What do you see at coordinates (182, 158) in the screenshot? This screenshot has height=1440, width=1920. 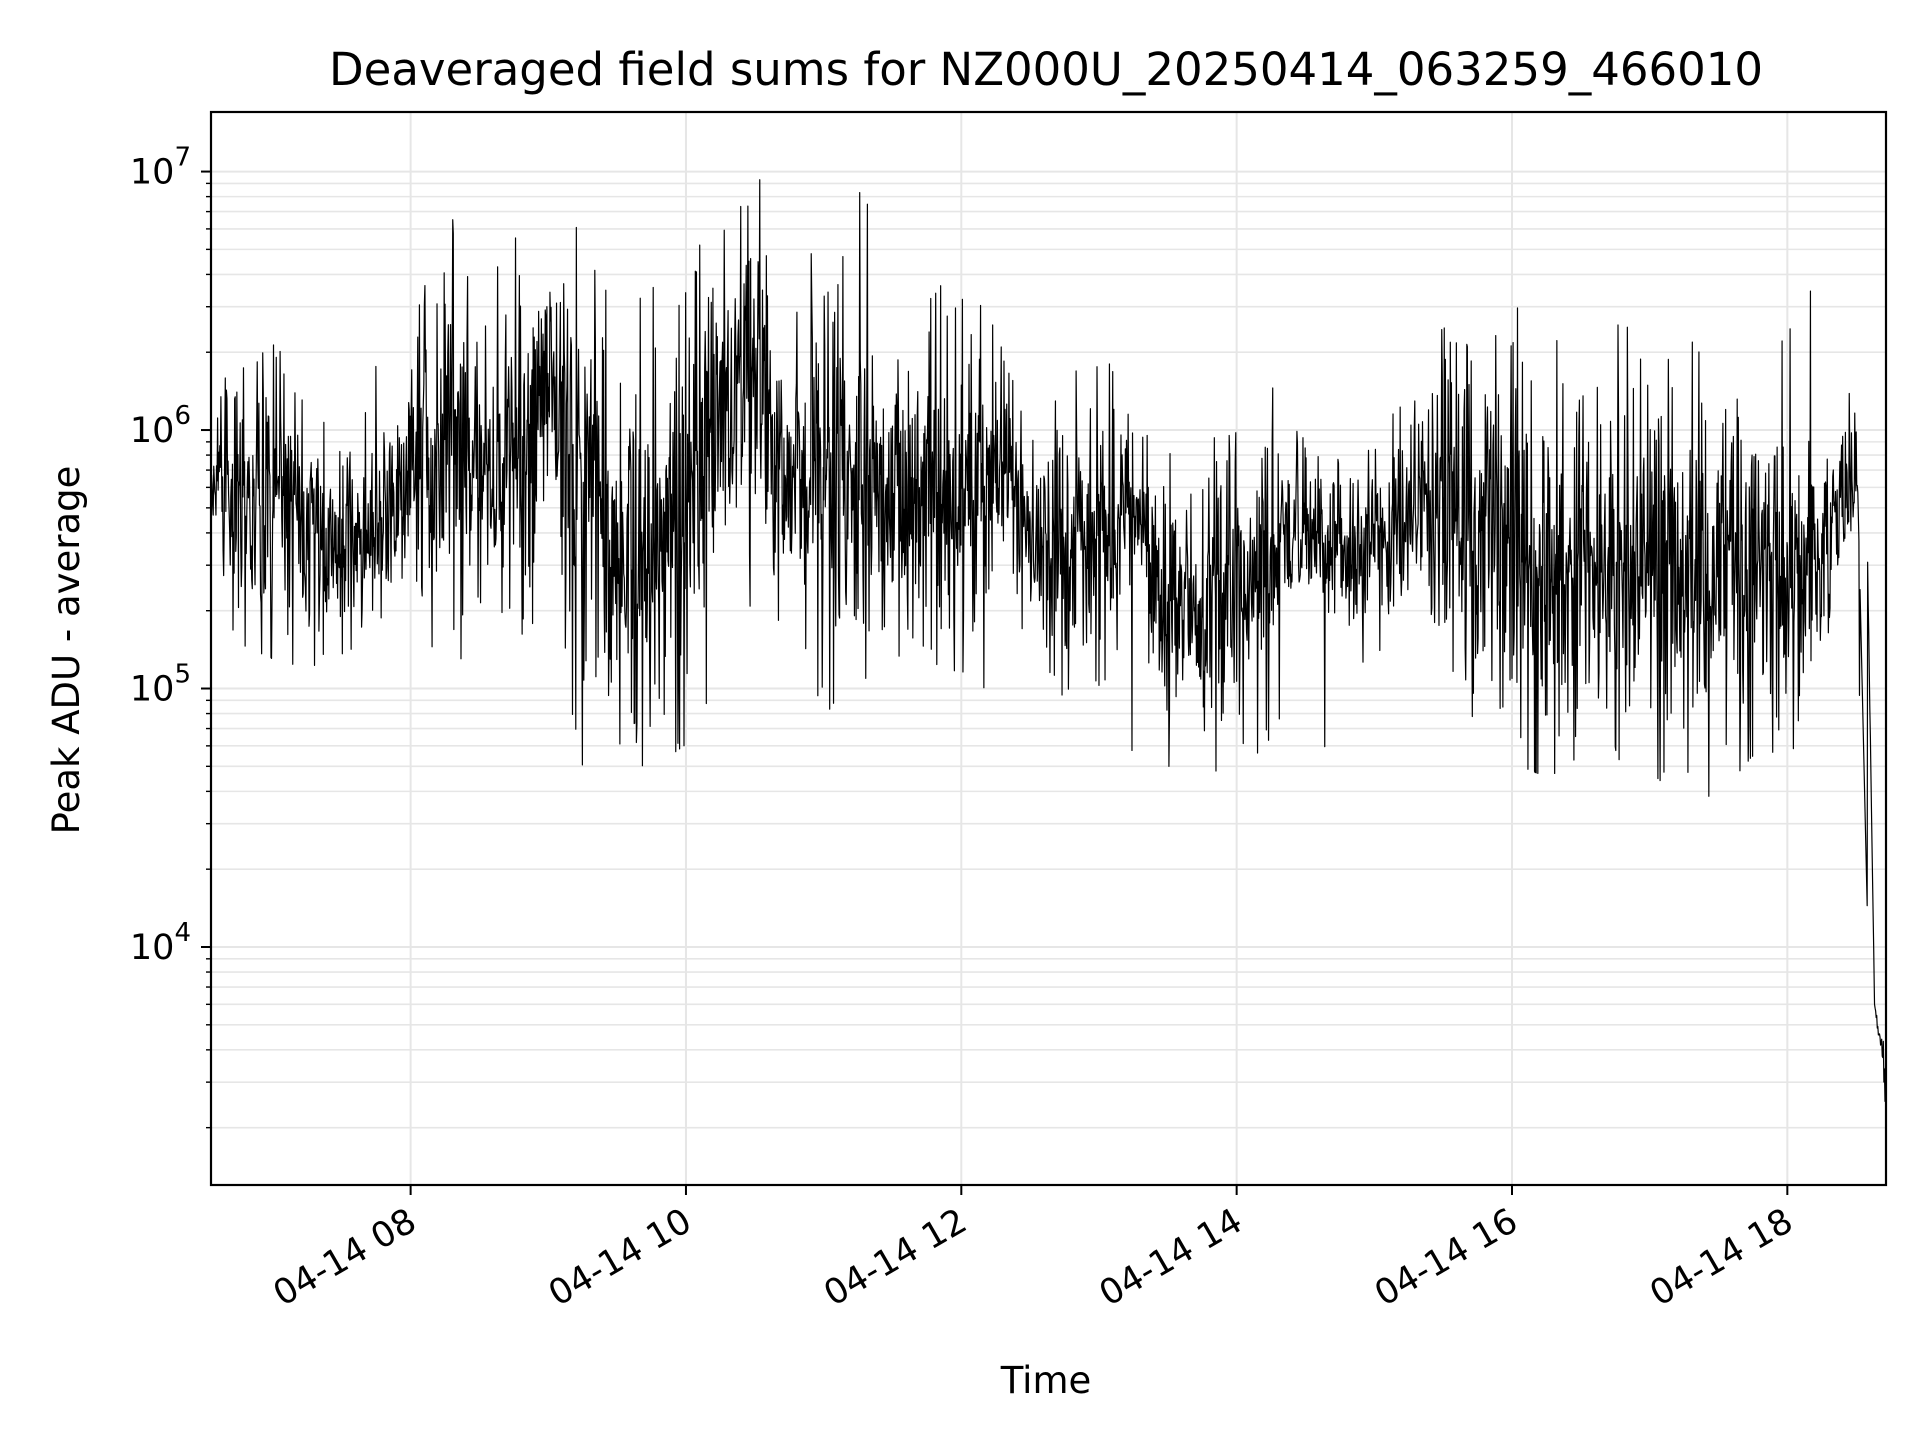 I see `y-tick-label-exponent: 7` at bounding box center [182, 158].